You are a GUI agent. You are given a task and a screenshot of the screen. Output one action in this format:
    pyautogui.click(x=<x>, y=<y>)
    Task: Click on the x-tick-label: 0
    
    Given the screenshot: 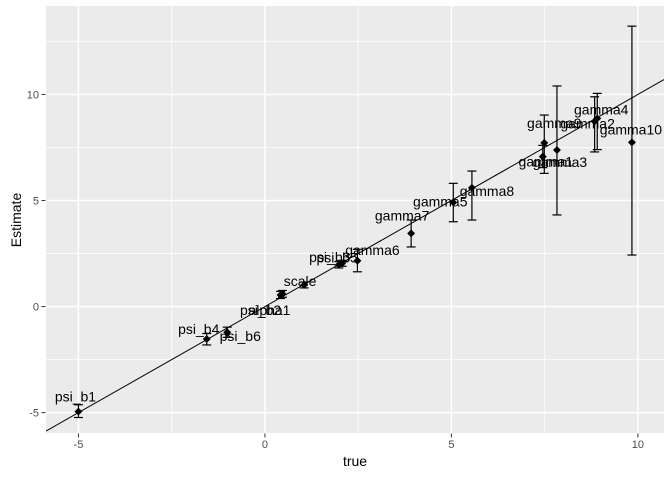 What is the action you would take?
    pyautogui.click(x=265, y=445)
    